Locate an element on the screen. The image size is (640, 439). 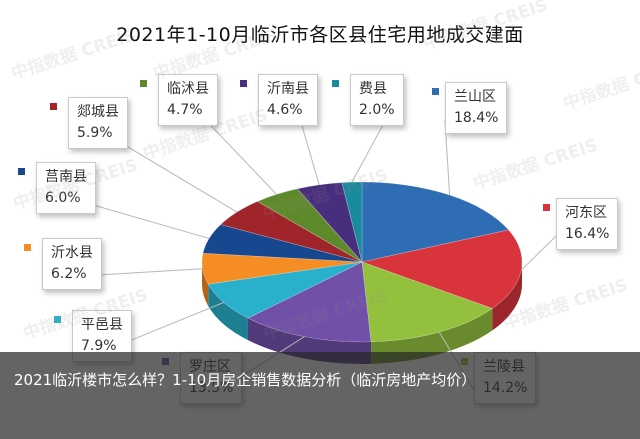
slice-value-label: 16.4% is located at coordinates (587, 234).